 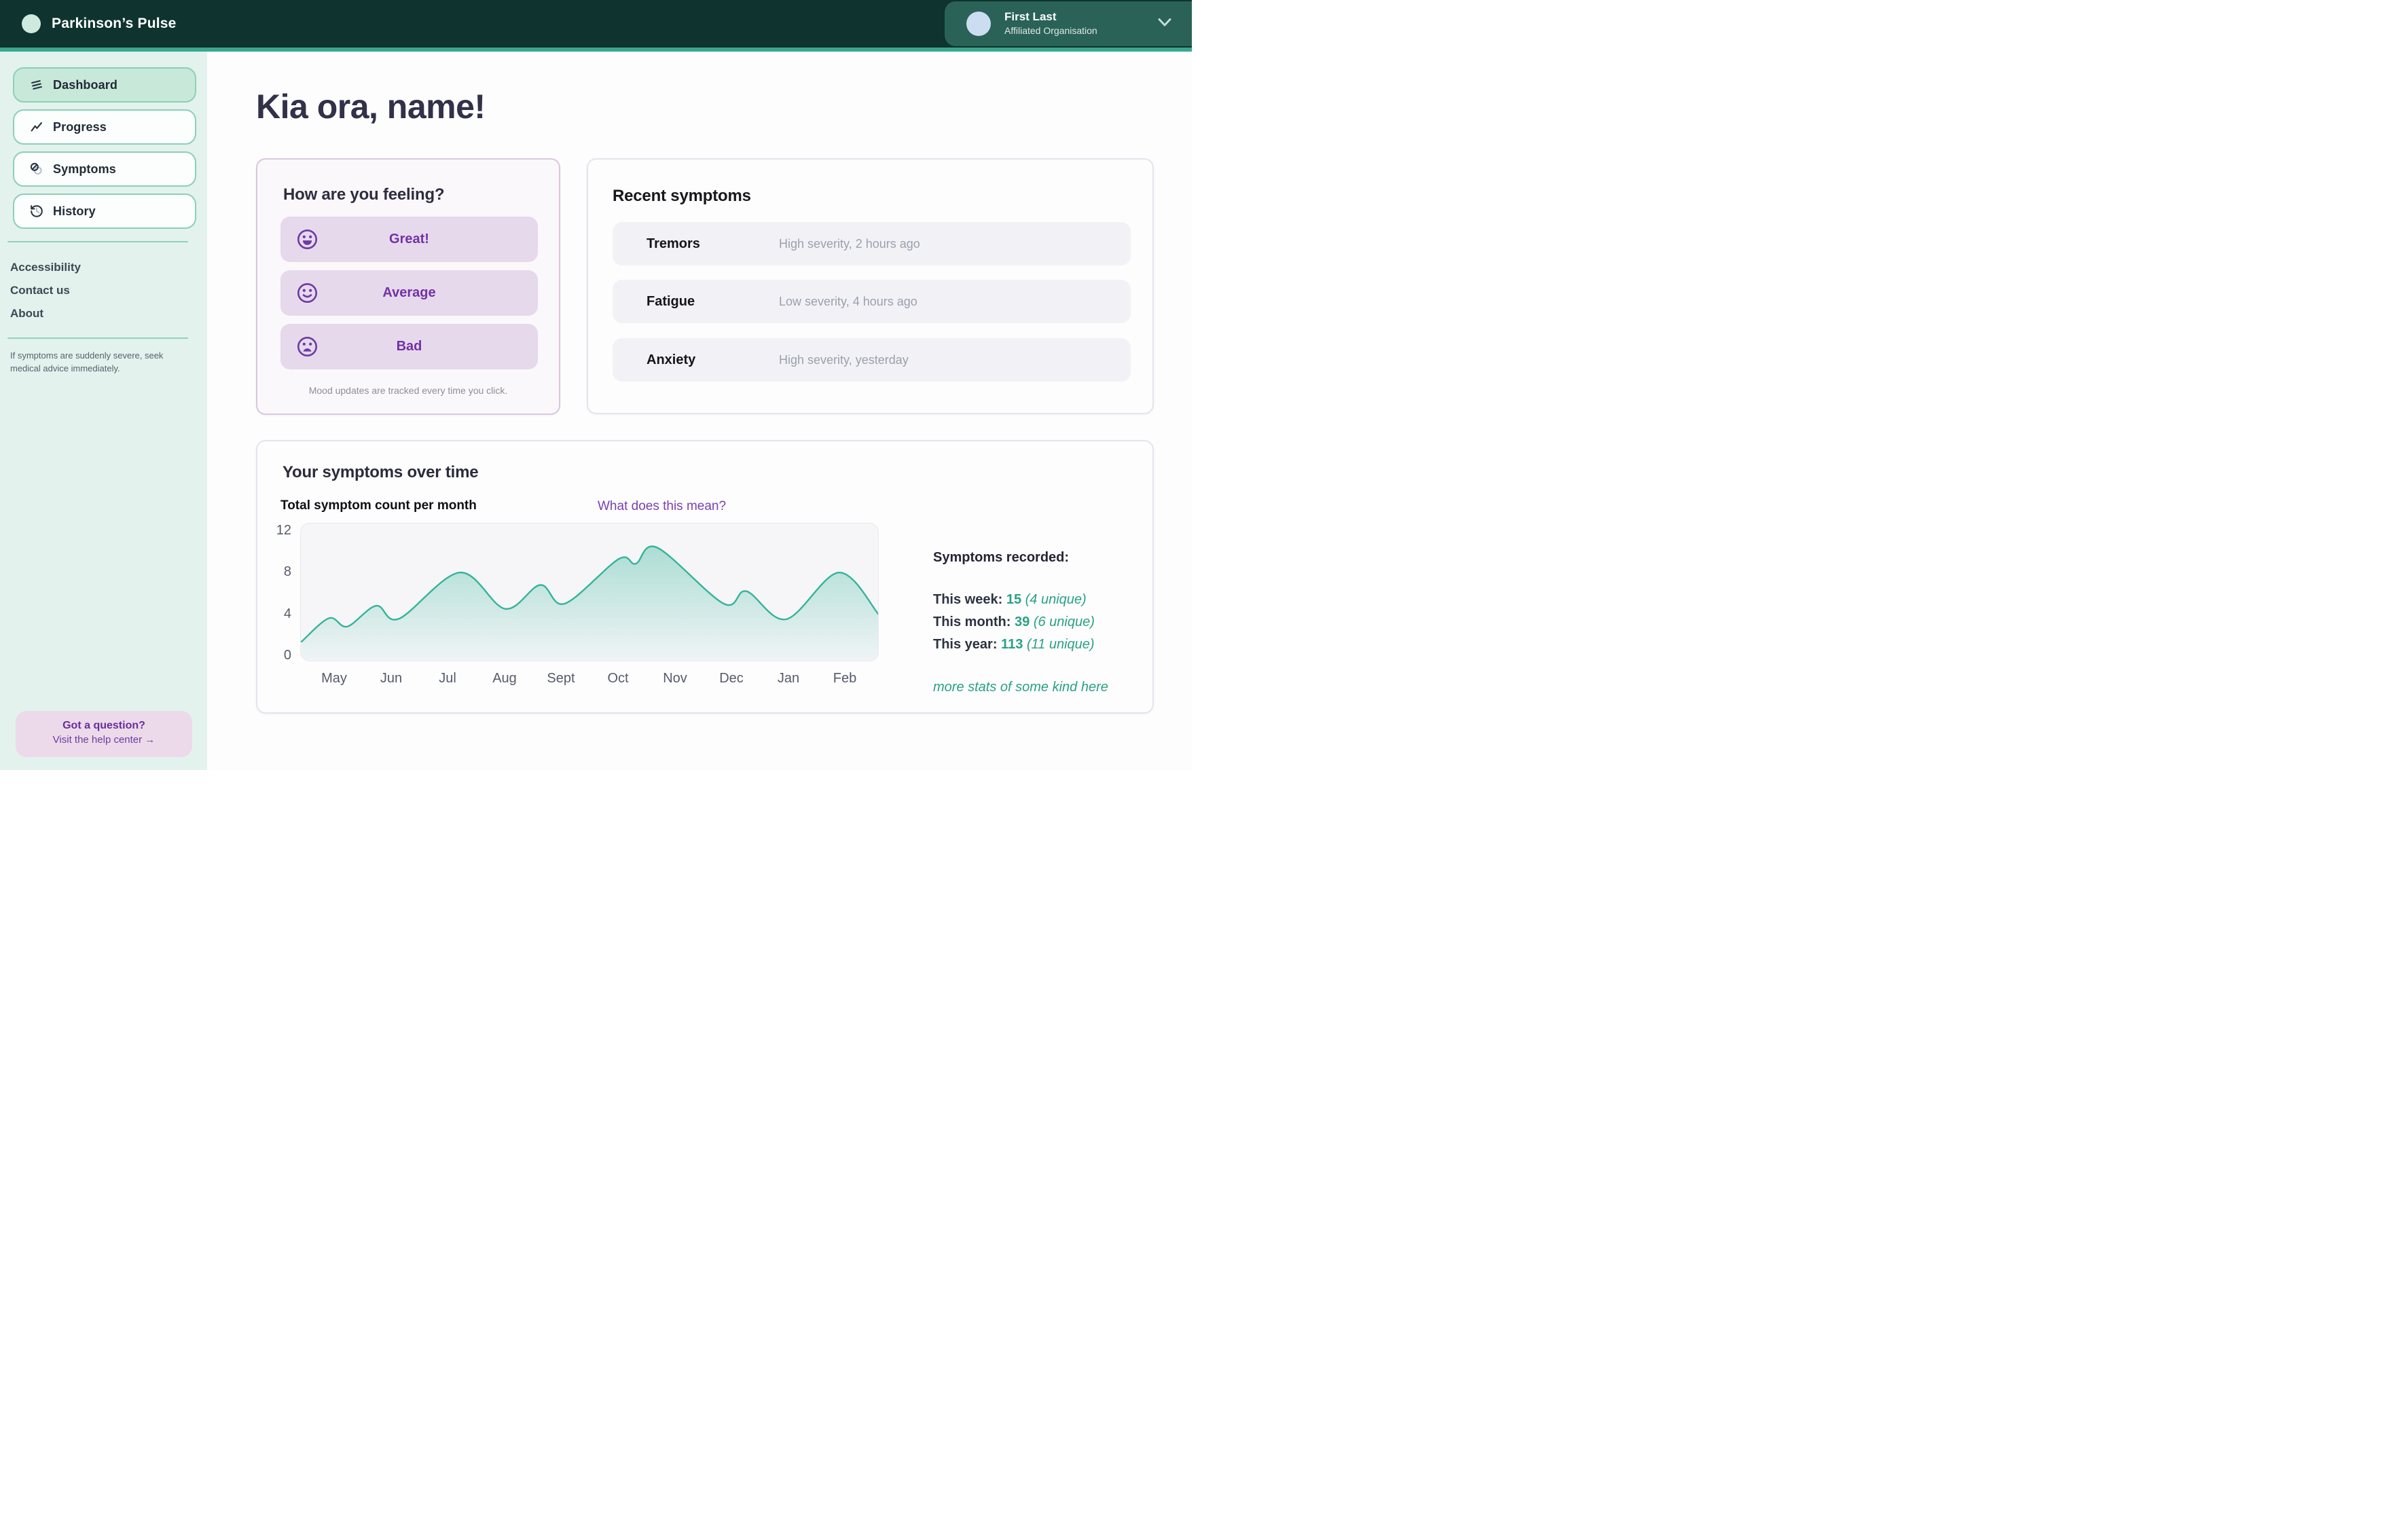 What do you see at coordinates (671, 301) in the screenshot?
I see `symptom-name: Fatigue` at bounding box center [671, 301].